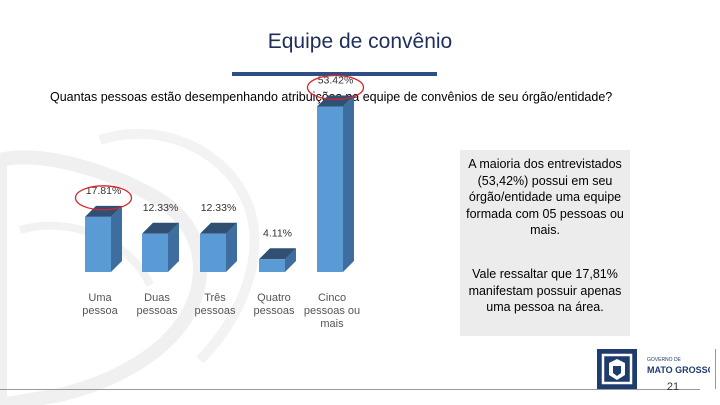 Image resolution: width=720 pixels, height=405 pixels. What do you see at coordinates (336, 80) in the screenshot?
I see `data-label-5: 53.42%` at bounding box center [336, 80].